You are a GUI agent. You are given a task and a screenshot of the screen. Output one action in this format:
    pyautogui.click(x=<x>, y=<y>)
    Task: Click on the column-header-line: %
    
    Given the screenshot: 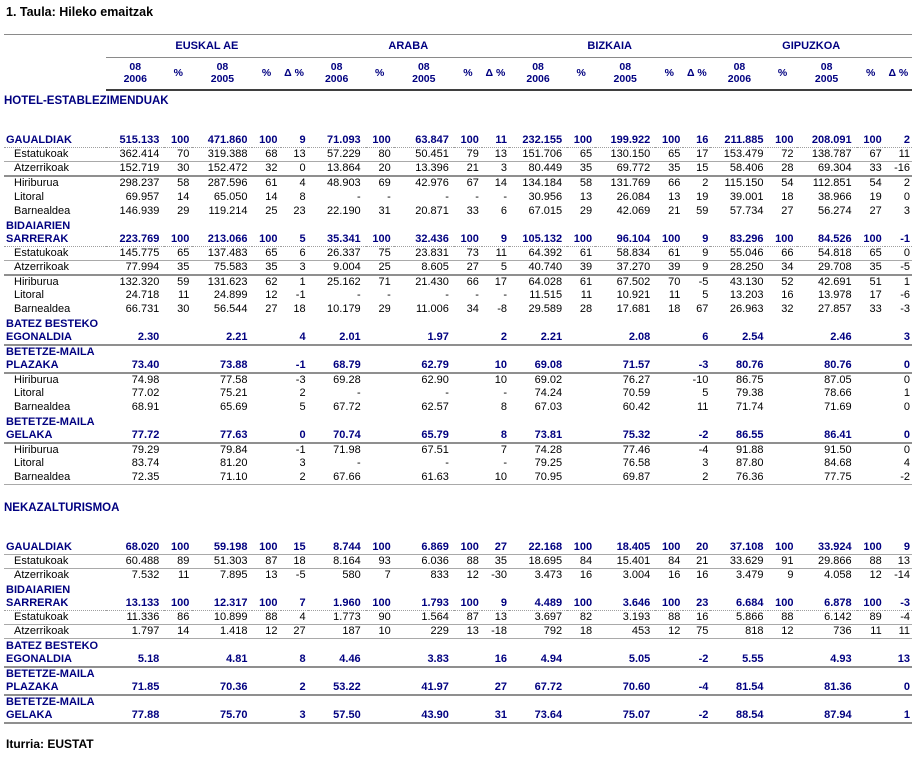 What is the action you would take?
    pyautogui.click(x=581, y=73)
    